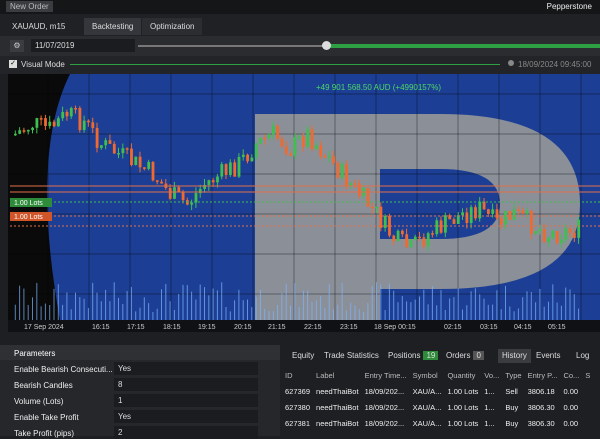 The image size is (600, 439). What do you see at coordinates (28, 203) in the screenshot?
I see `lot-label: 1.00 Lots` at bounding box center [28, 203].